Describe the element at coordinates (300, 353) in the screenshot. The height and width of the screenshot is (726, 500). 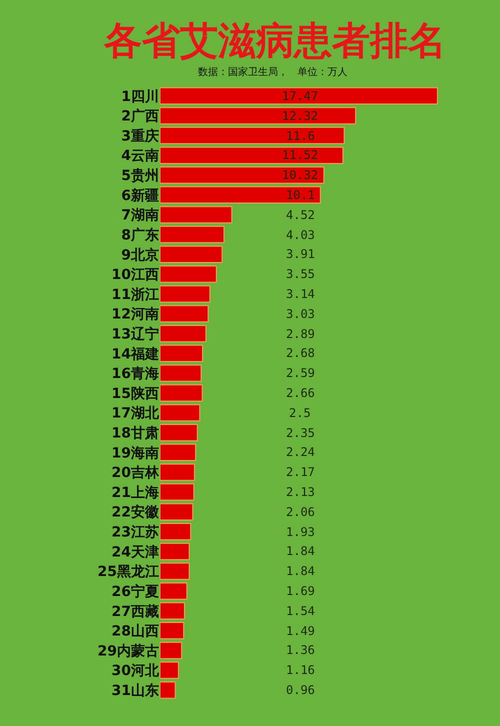
I see `data-label: 2.68` at that location.